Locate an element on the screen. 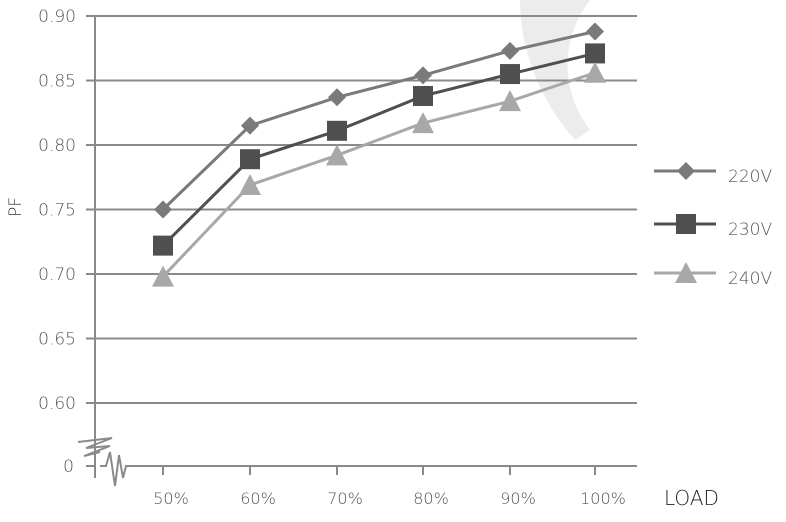 This screenshot has width=786, height=522. x-tick-label: 80% is located at coordinates (431, 498).